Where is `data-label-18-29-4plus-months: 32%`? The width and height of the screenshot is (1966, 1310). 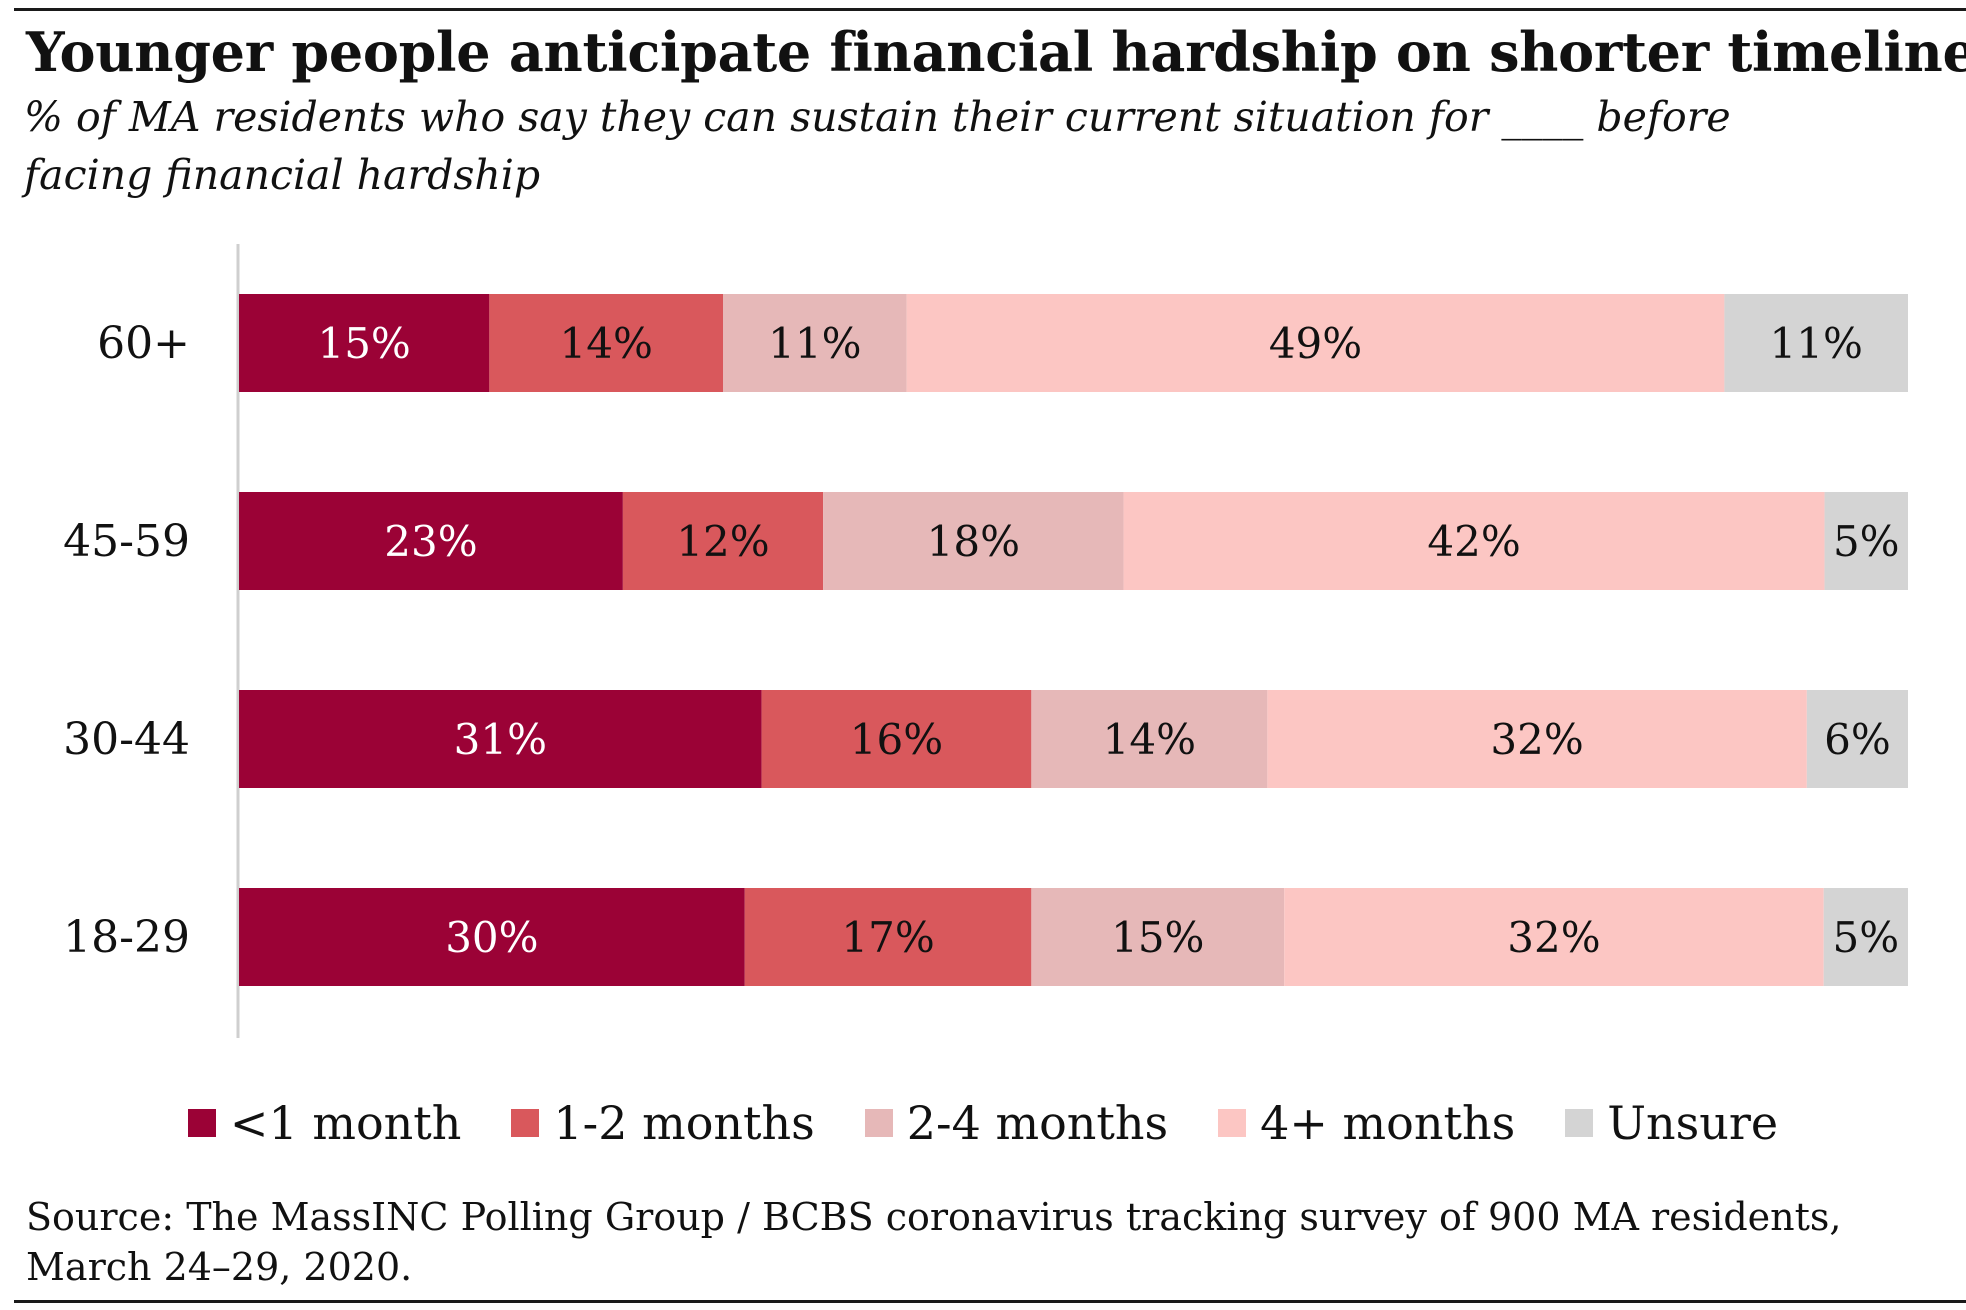
data-label-18-29-4plus-months: 32% is located at coordinates (1553, 937).